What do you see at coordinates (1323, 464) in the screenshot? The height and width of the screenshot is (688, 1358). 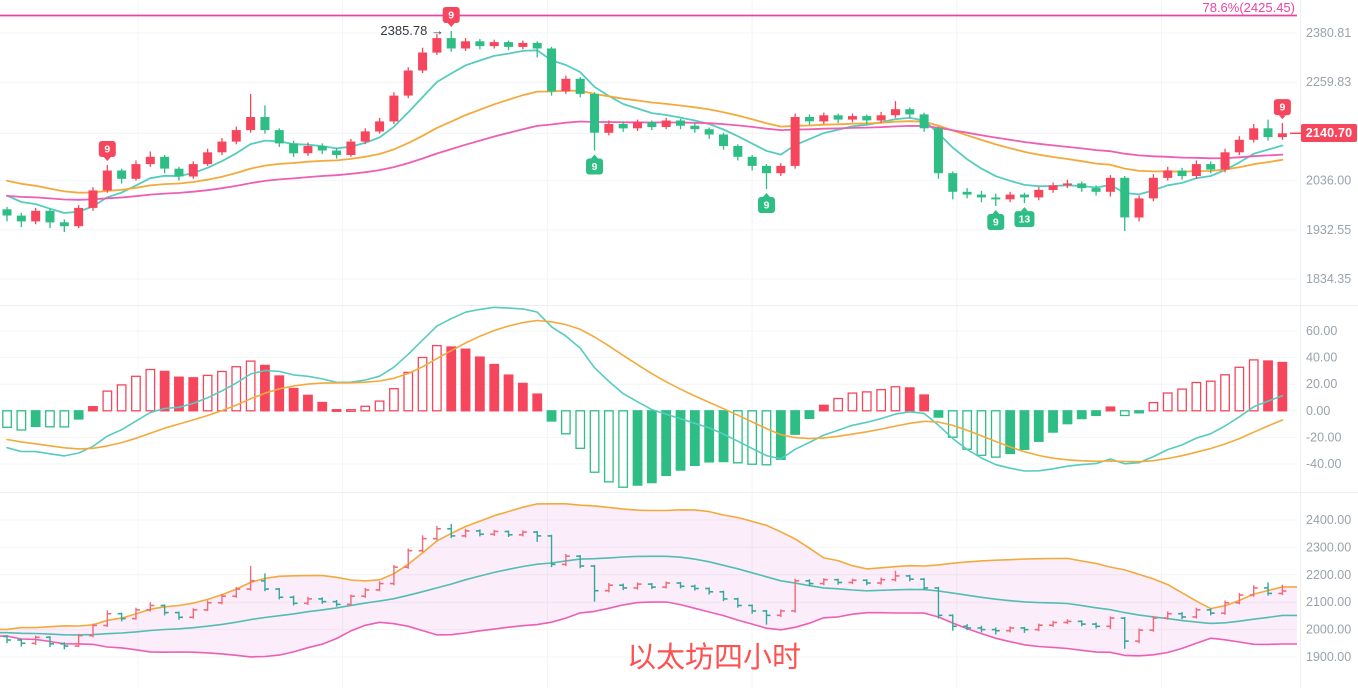 I see `y-axis-label: -40.00` at bounding box center [1323, 464].